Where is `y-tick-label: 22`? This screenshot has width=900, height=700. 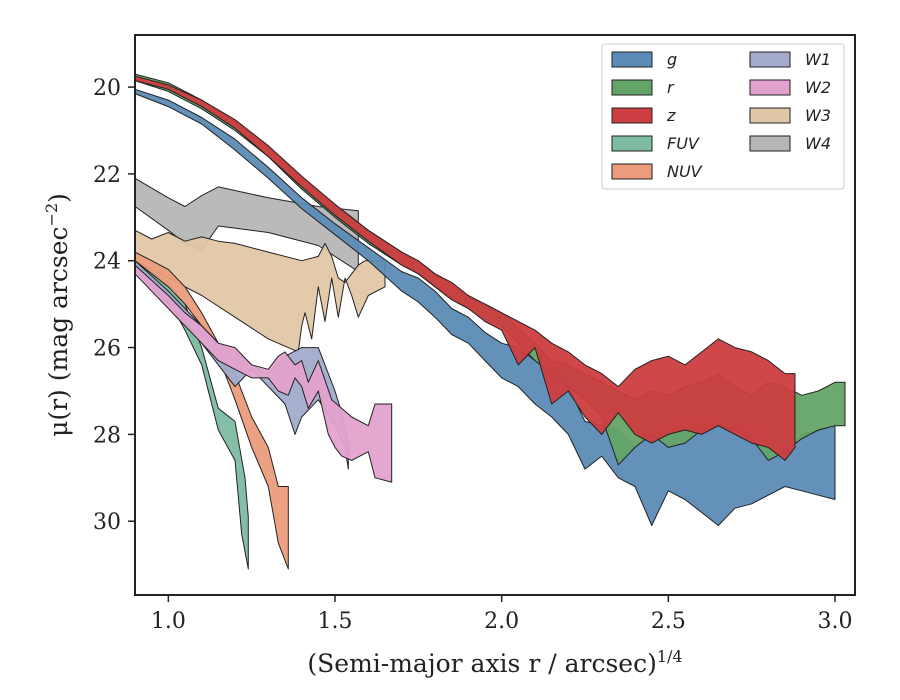 y-tick-label: 22 is located at coordinates (107, 175).